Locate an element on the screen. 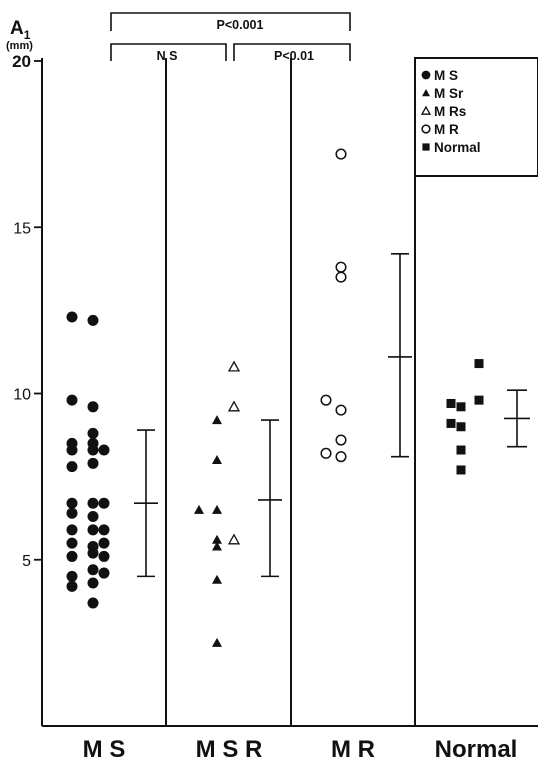  y-axis-unit: (mm) is located at coordinates (19, 46).